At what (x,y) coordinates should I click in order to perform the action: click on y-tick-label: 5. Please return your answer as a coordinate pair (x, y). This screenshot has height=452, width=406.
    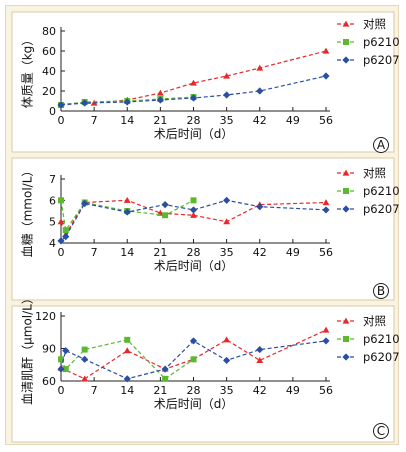
    Looking at the image, I should click on (52, 222).